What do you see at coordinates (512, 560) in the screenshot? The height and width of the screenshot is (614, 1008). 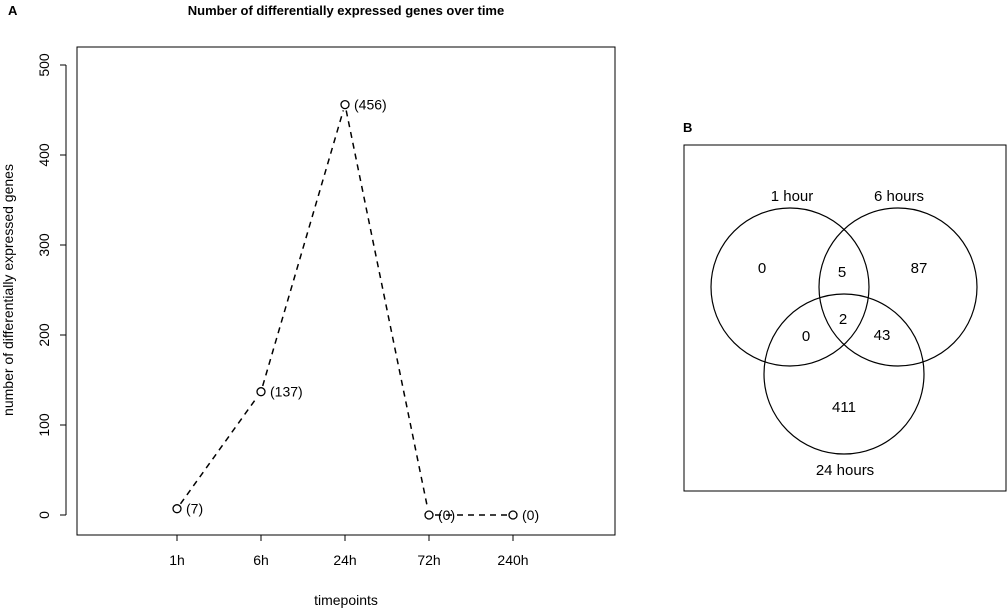 I see `x-tick-label: 240h` at bounding box center [512, 560].